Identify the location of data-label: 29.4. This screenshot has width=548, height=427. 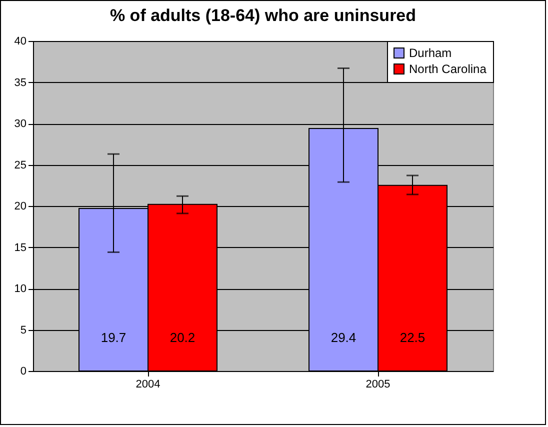
(343, 337).